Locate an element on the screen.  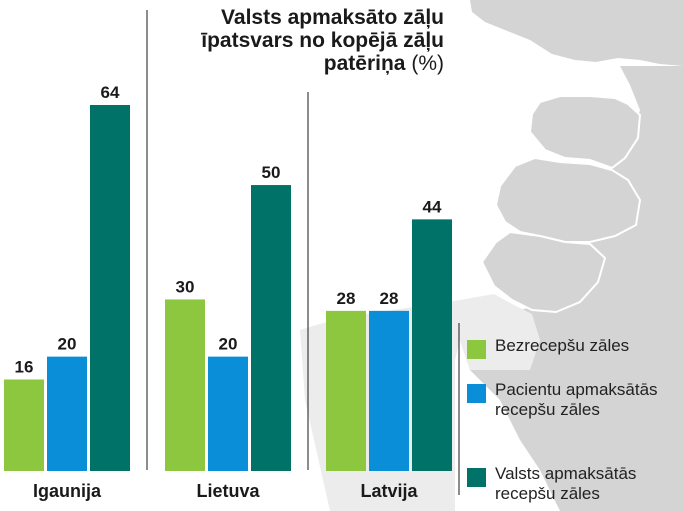
chart-title-line-3-text: patēriņa is located at coordinates (364, 63).